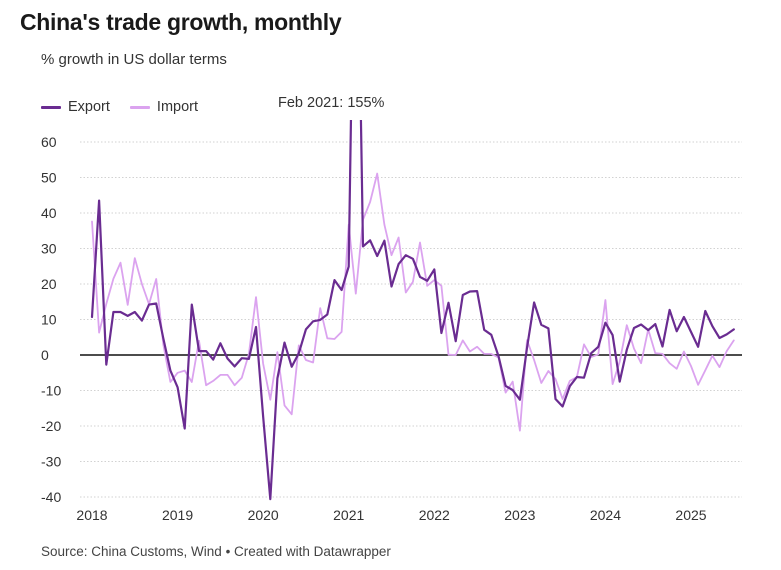 The height and width of the screenshot is (570, 781). I want to click on y-tick-label: -40, so click(51, 497).